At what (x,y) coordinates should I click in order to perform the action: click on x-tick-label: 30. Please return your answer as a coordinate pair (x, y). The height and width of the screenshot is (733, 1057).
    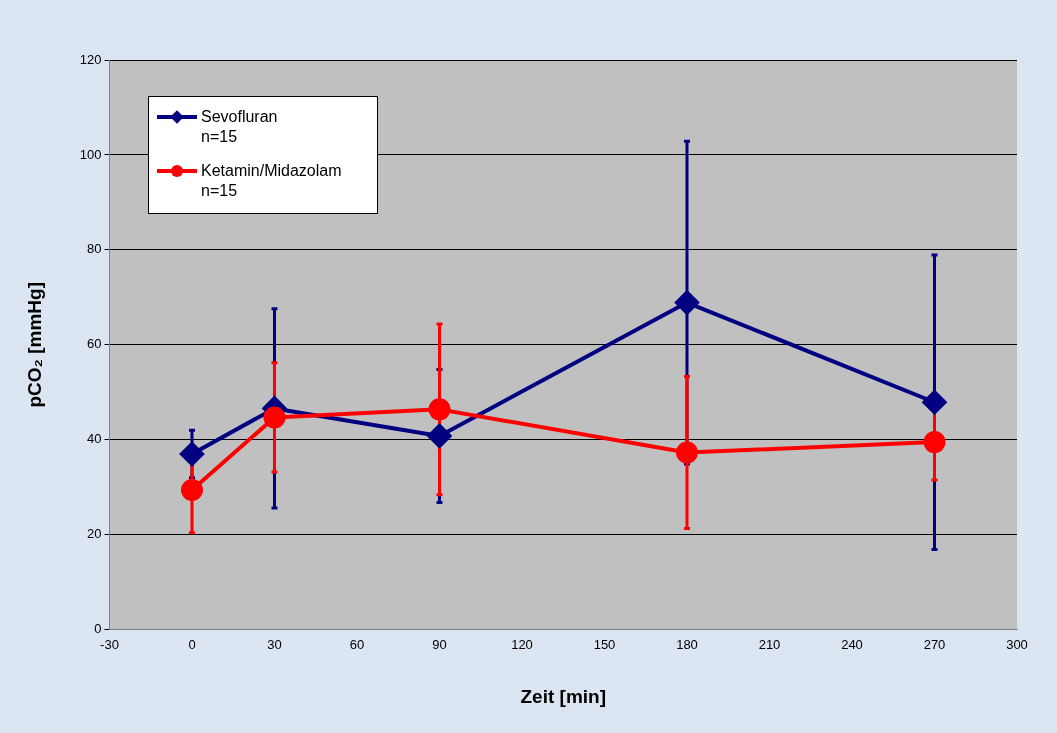
    Looking at the image, I should click on (274, 644).